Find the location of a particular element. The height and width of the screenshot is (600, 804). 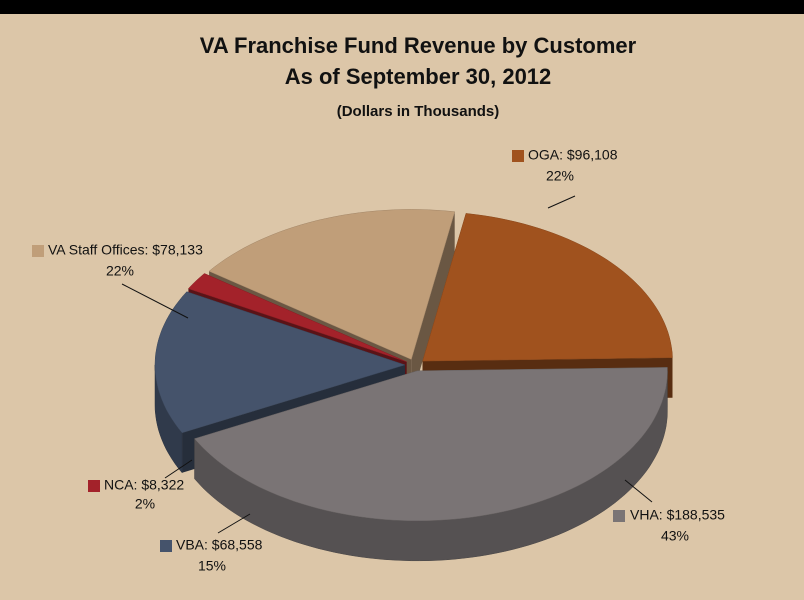

data-label: VBA: $68,558 is located at coordinates (219, 545).